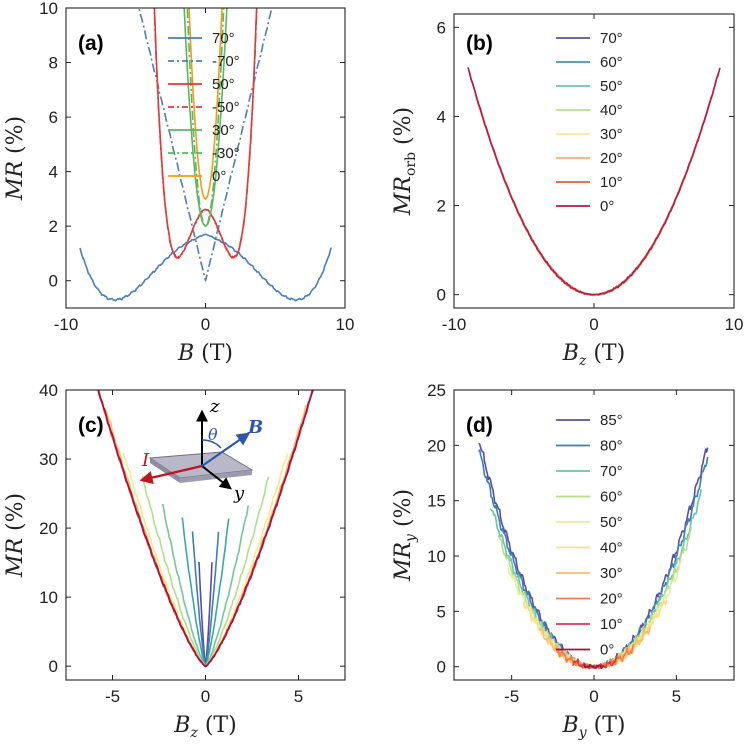 This screenshot has height=756, width=747. Describe the element at coordinates (226, 449) in the screenshot. I see `field-arrow` at that location.